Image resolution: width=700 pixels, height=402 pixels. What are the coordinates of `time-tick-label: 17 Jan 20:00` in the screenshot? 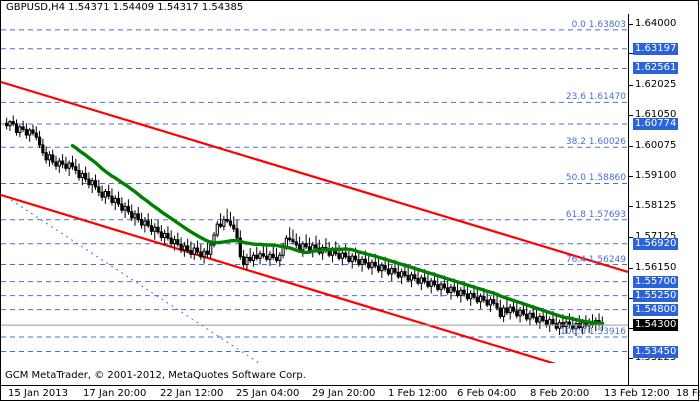 It's located at (115, 393).